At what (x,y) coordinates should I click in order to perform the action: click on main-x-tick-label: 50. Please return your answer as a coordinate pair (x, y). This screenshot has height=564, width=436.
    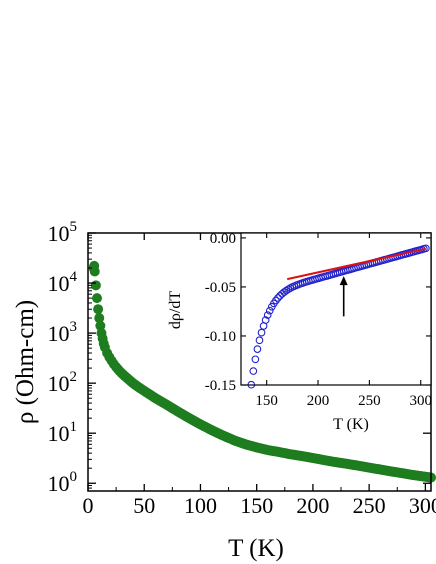
    Looking at the image, I should click on (144, 505).